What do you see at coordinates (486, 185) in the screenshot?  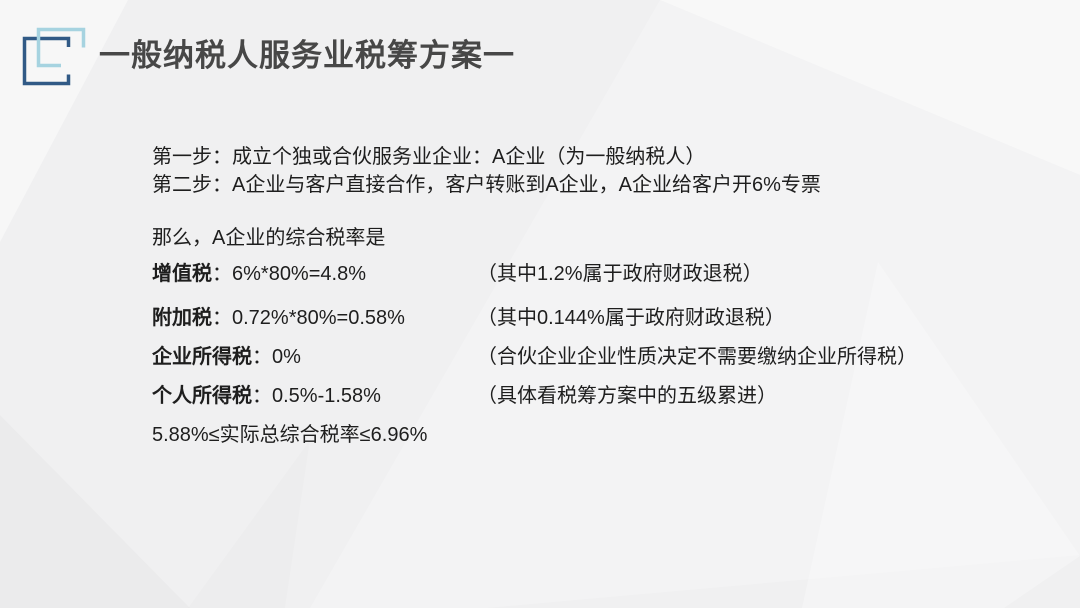 I see `step-line-2: 第二步：A企业与客户直接合作，客户转账到A企业，A企业给客户开6%专票` at bounding box center [486, 185].